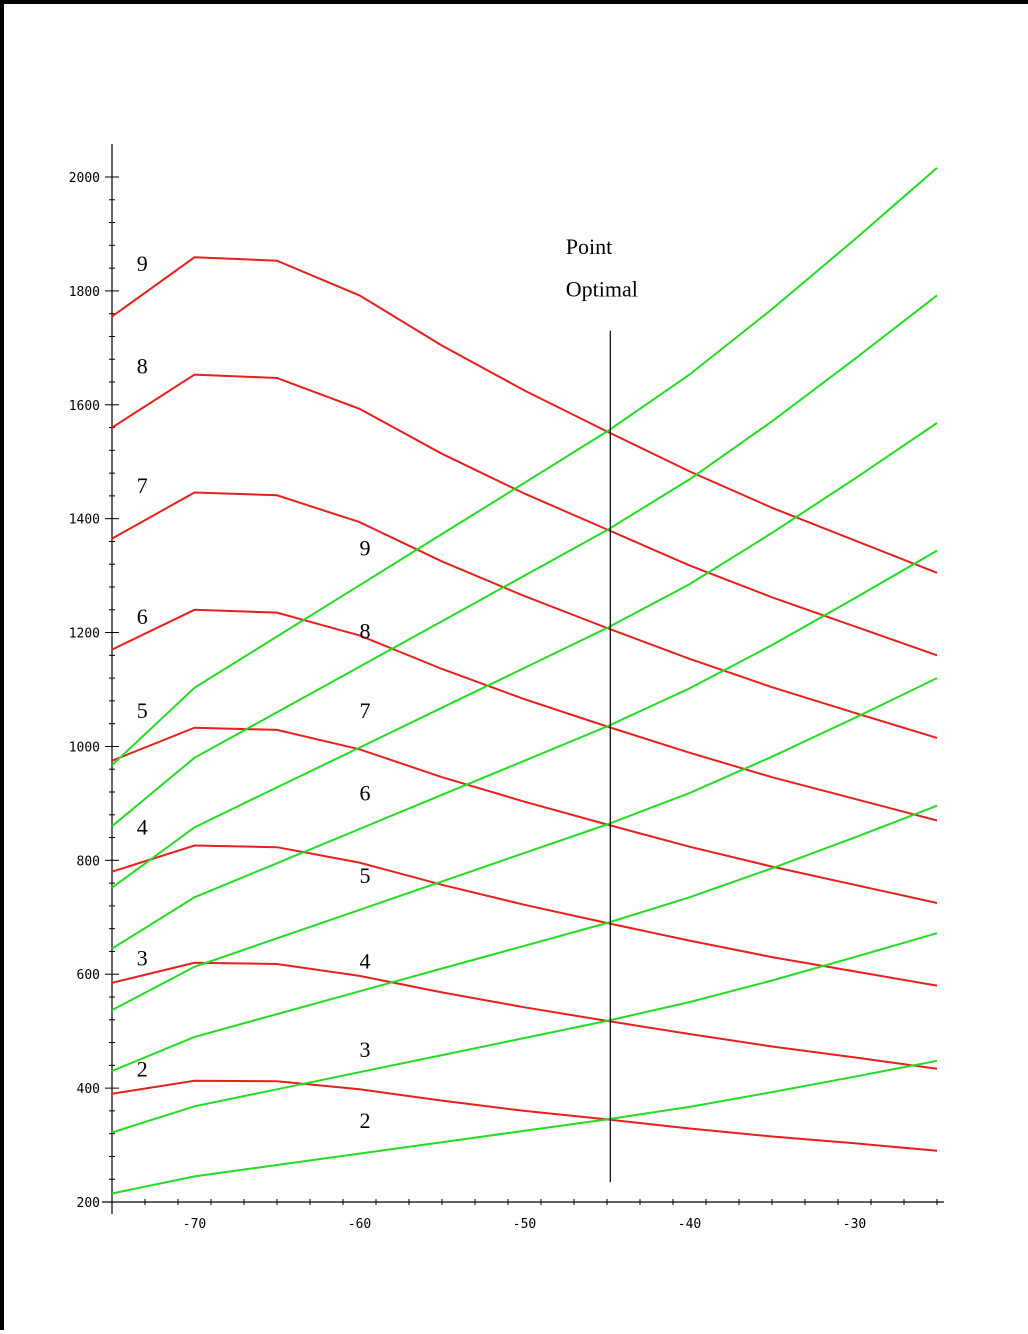  What do you see at coordinates (84, 406) in the screenshot?
I see `y-tick-label: 1600` at bounding box center [84, 406].